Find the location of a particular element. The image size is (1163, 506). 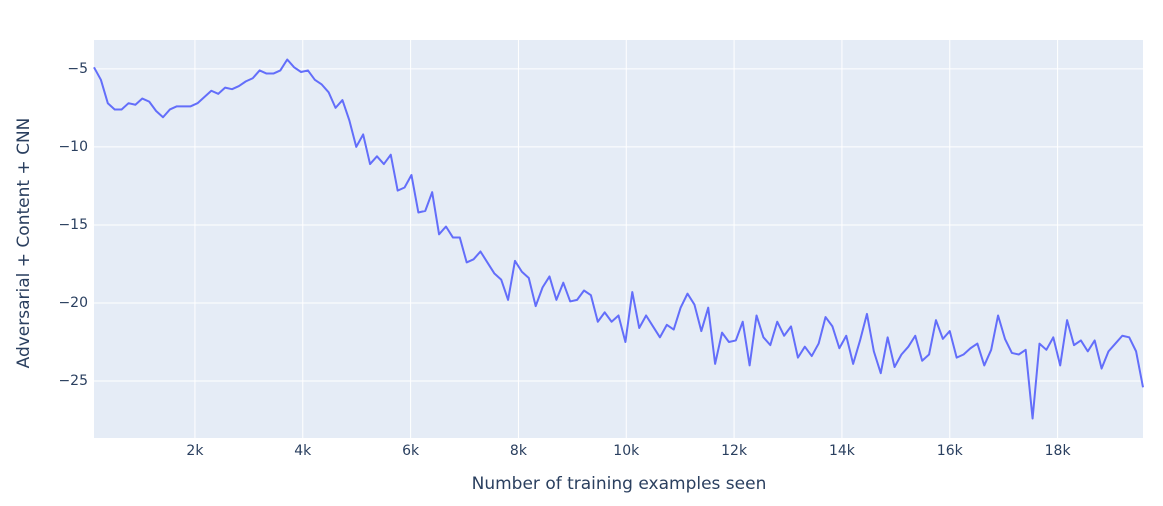

x-tick-label: 10k is located at coordinates (626, 451).